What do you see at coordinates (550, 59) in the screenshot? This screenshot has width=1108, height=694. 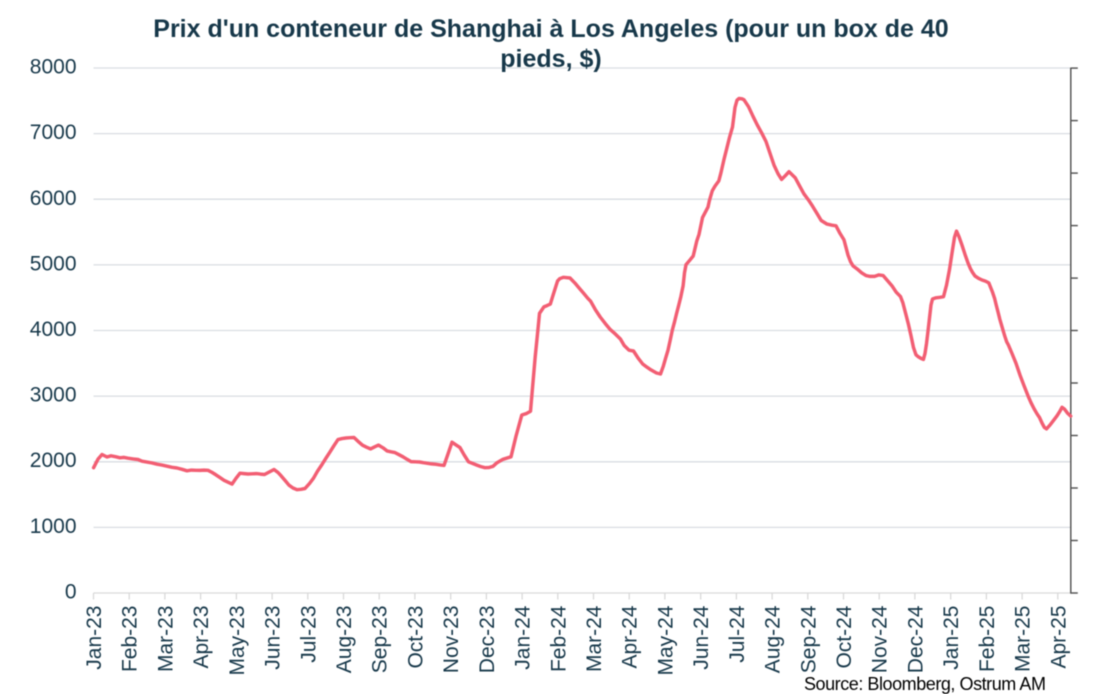 I see `svg-text: pieds, $)` at bounding box center [550, 59].